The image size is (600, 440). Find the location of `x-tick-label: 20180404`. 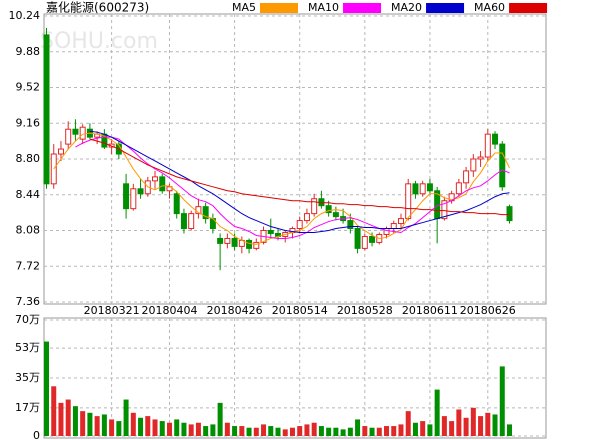

x-tick-label: 20180404 is located at coordinates (169, 310).